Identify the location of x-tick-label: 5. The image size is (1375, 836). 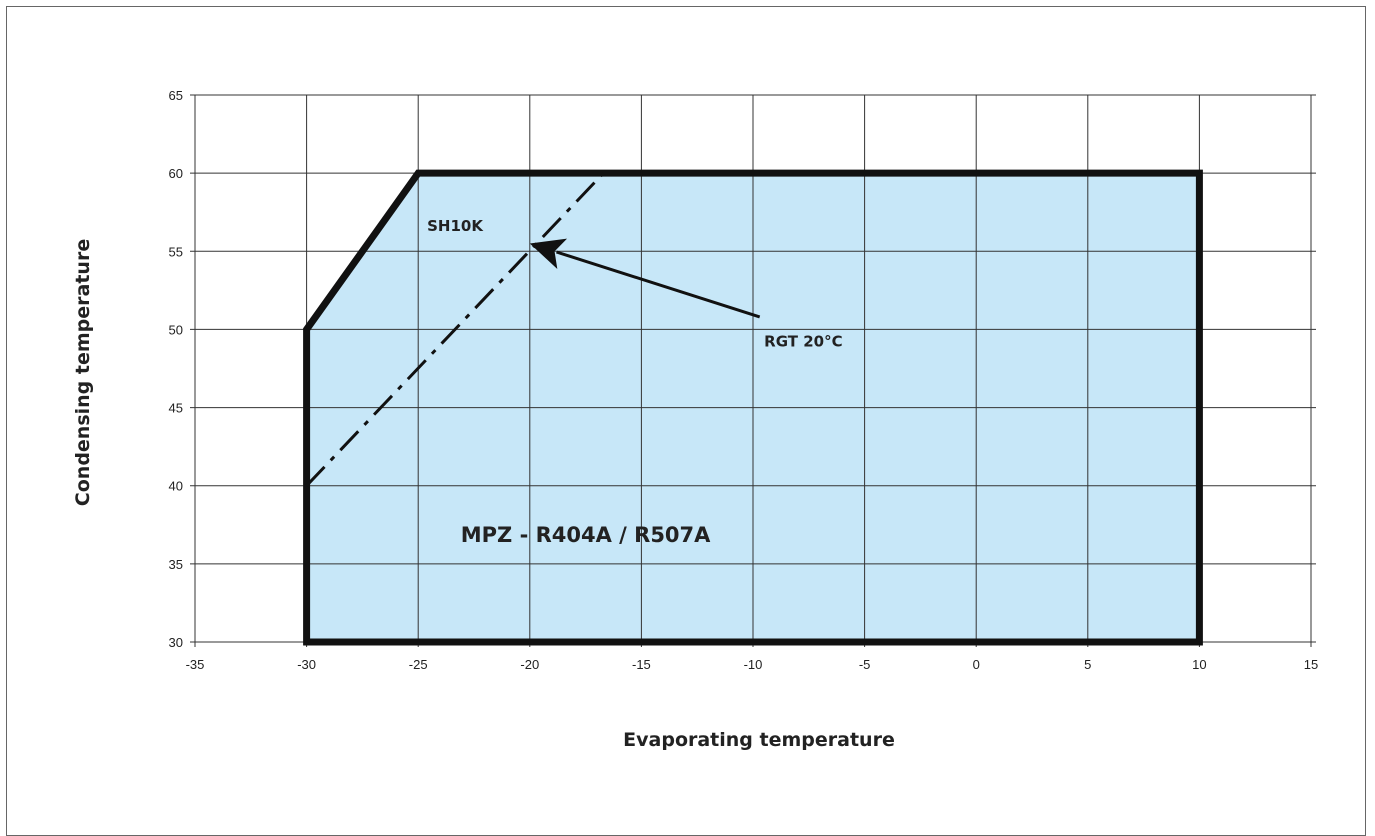
(1087, 664).